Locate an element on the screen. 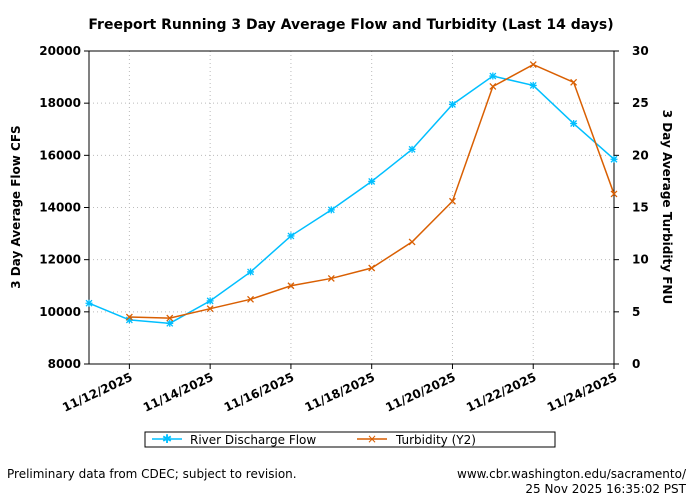 This screenshot has width=700, height=500. footer-timestamp: 25 Nov 2025 16:35:02 PST is located at coordinates (605, 489).